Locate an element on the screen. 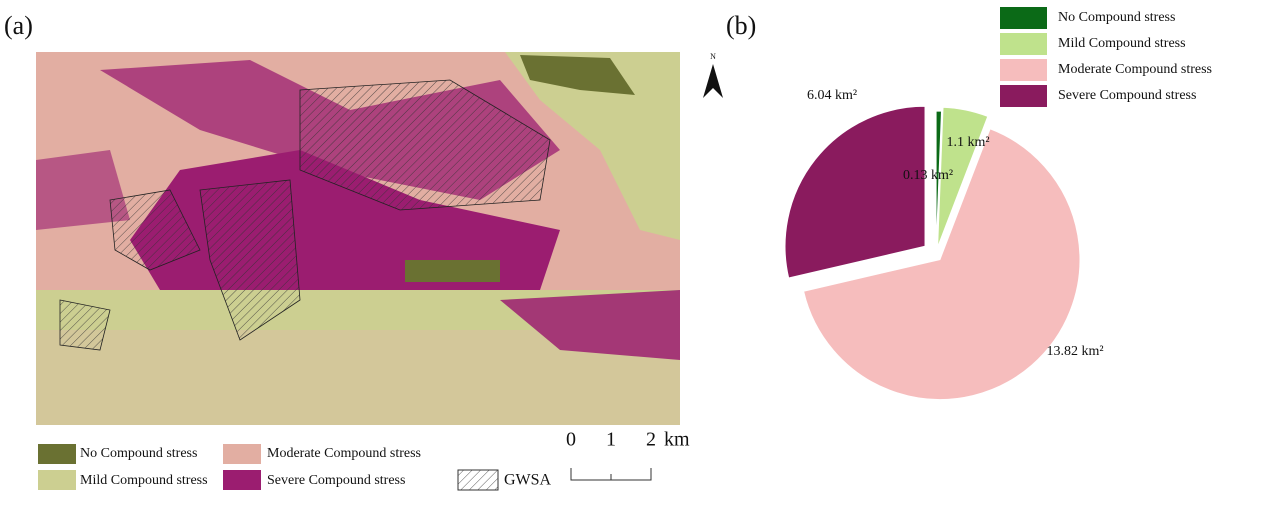  north-arrow is located at coordinates (713, 81).